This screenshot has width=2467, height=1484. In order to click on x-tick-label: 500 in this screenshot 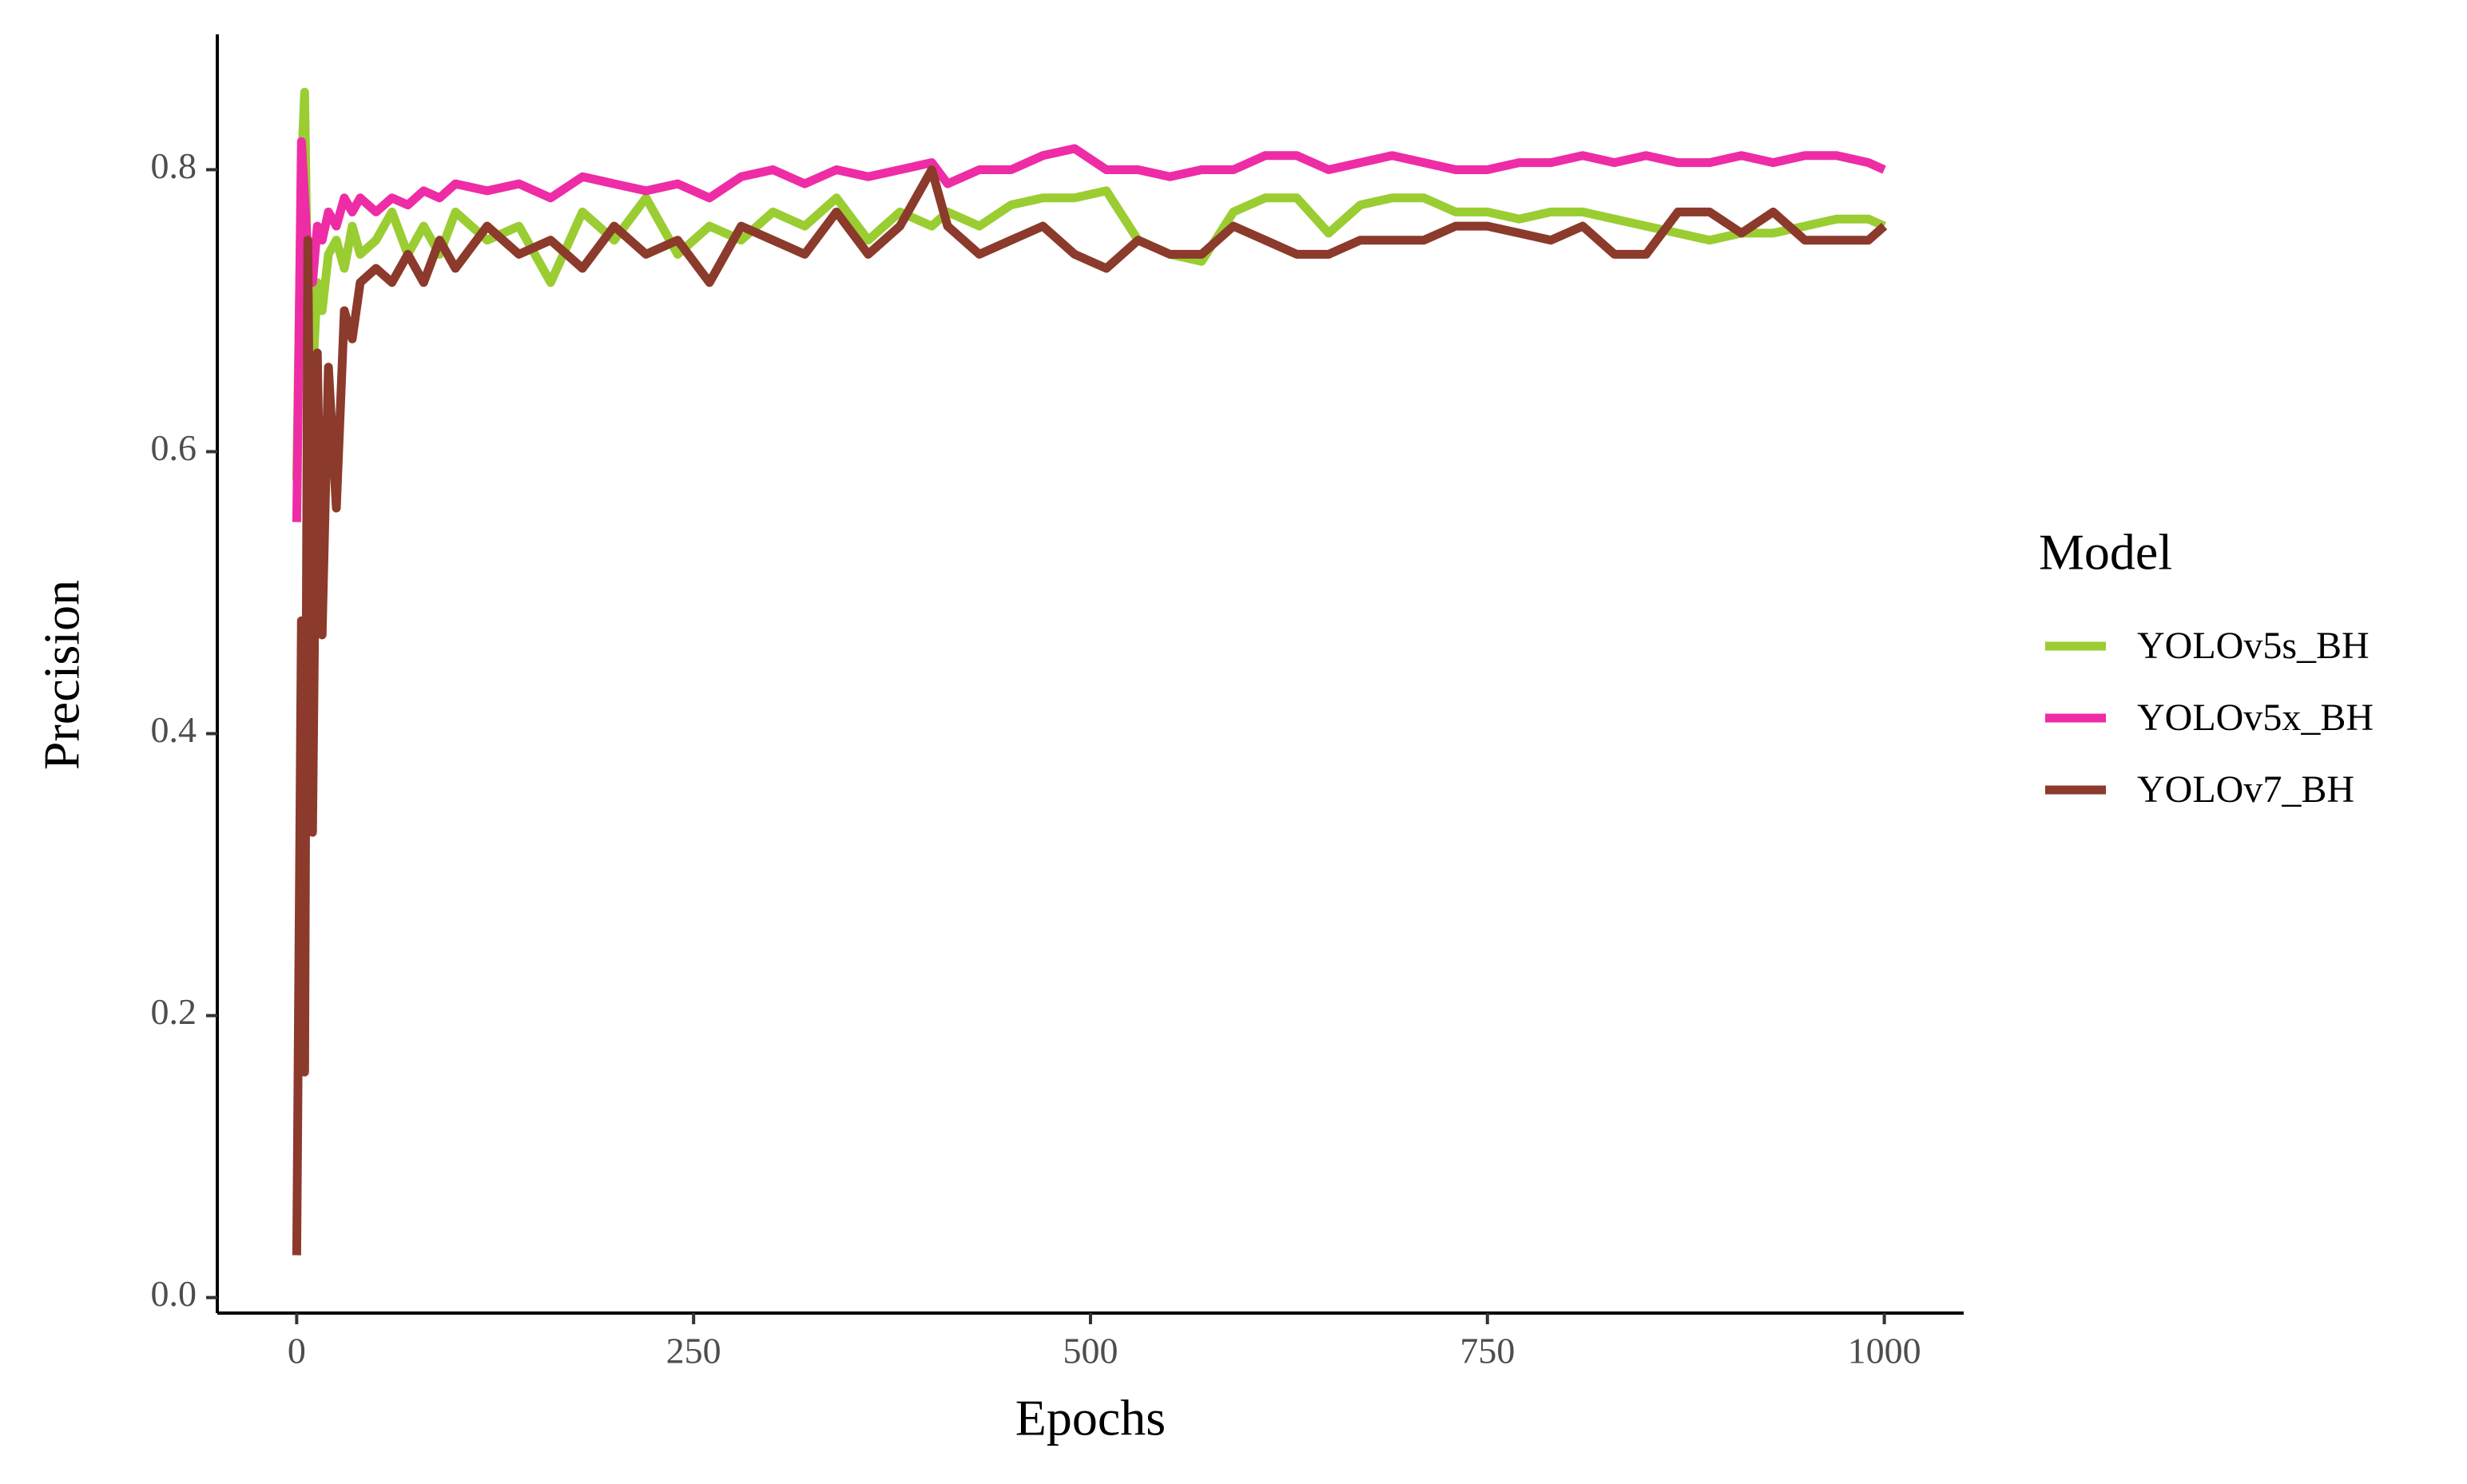, I will do `click(1090, 1351)`.